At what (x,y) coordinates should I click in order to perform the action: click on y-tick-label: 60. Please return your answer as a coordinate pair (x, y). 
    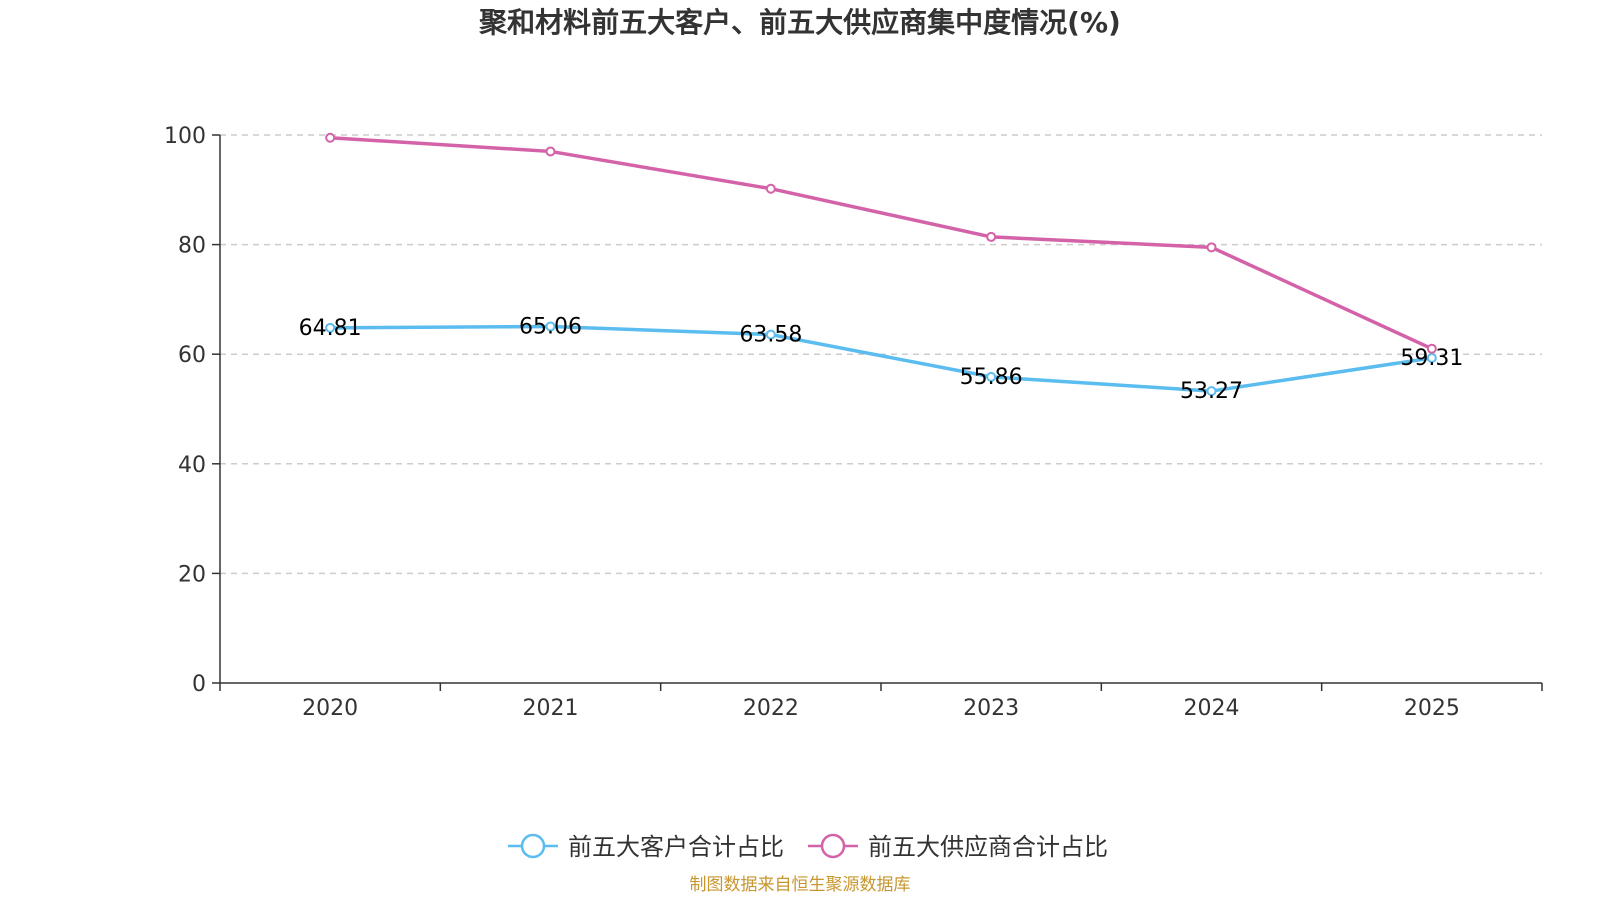
    Looking at the image, I should click on (192, 355).